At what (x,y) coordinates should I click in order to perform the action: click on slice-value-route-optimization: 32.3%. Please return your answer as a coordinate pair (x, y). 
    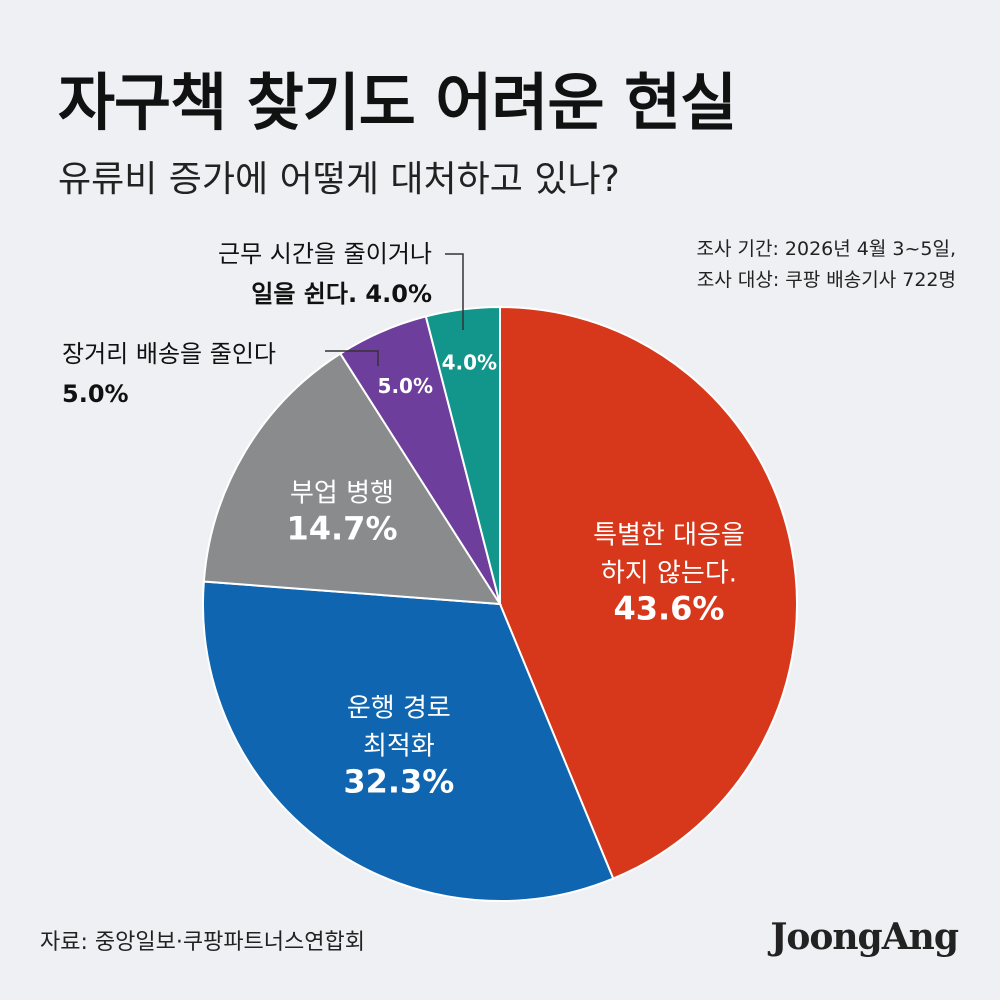
    Looking at the image, I should click on (398, 782).